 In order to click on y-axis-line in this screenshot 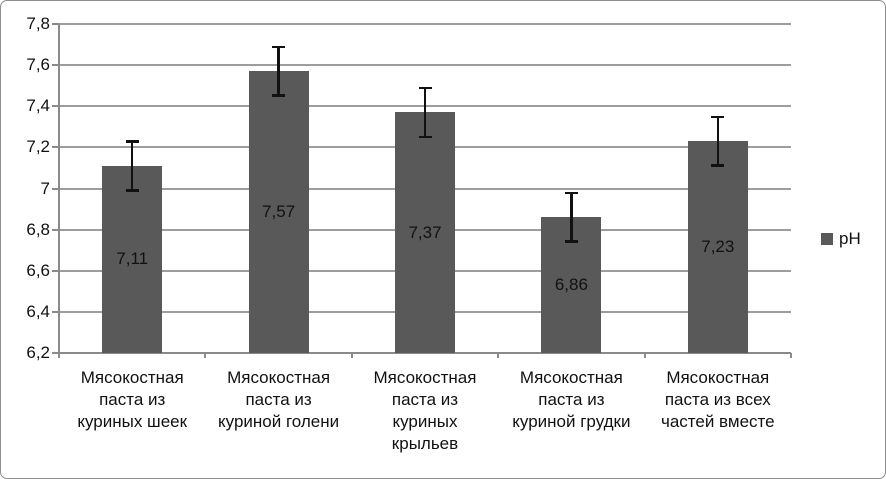, I will do `click(59, 189)`.